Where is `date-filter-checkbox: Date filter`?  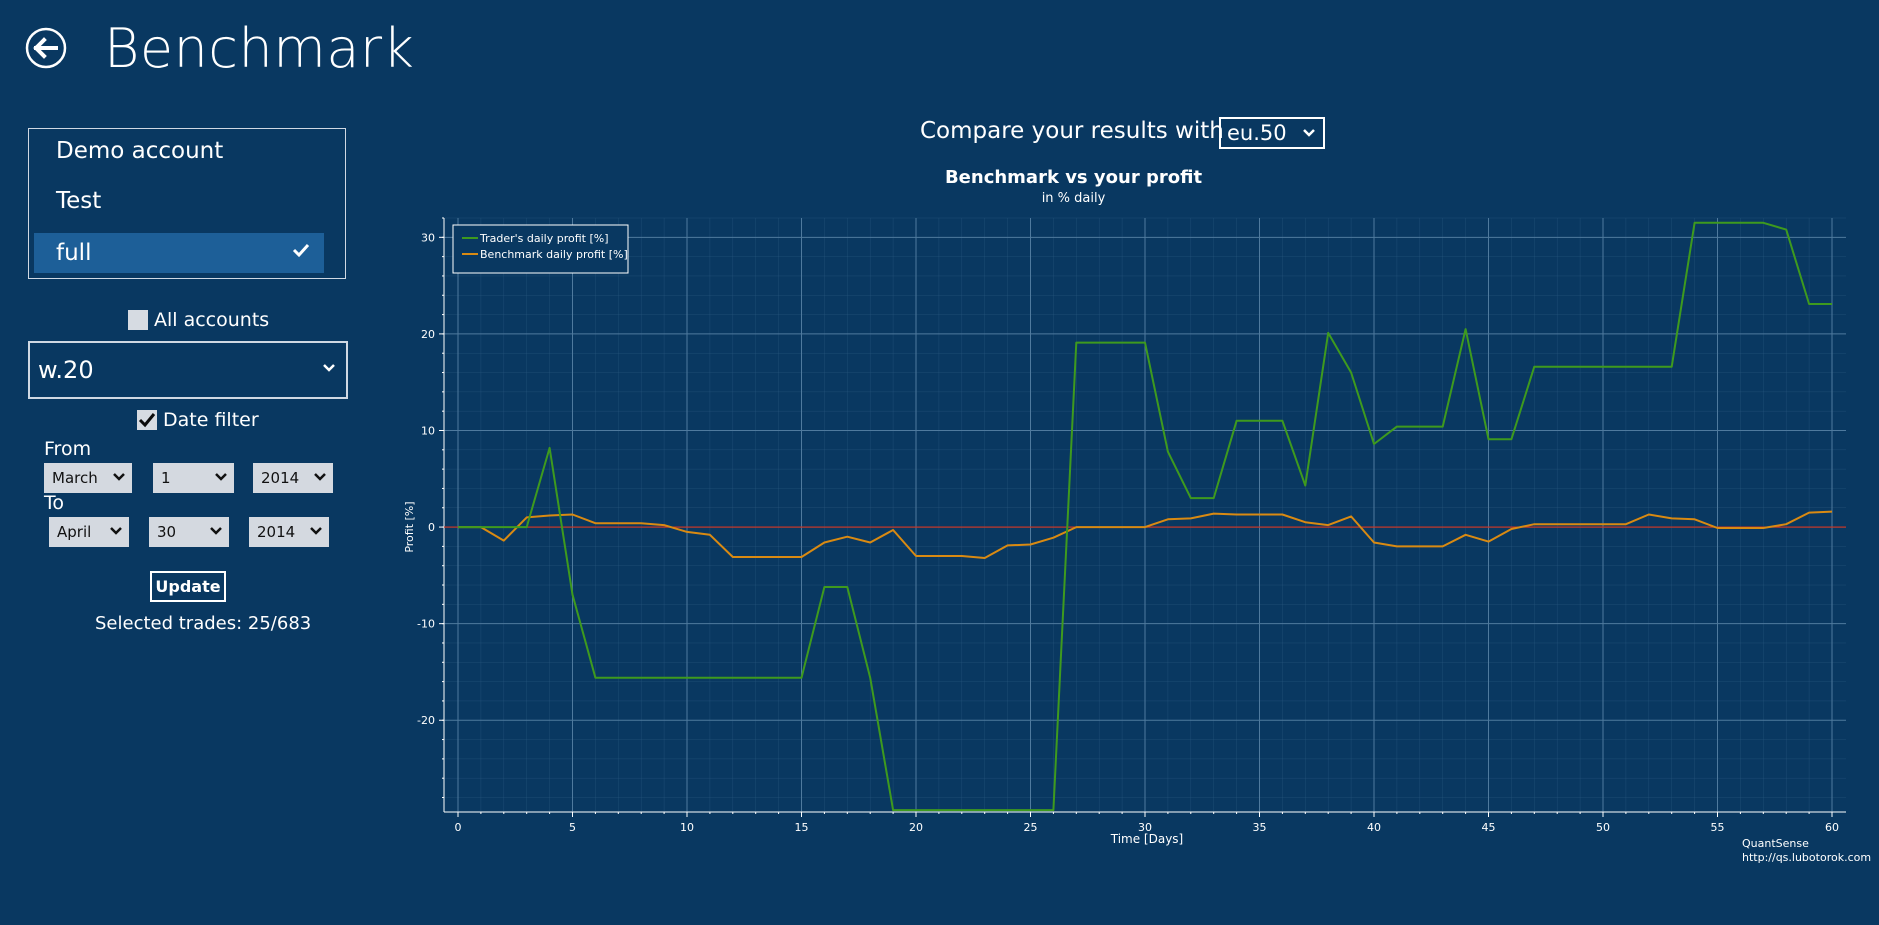
date-filter-checkbox: Date filter is located at coordinates (198, 420).